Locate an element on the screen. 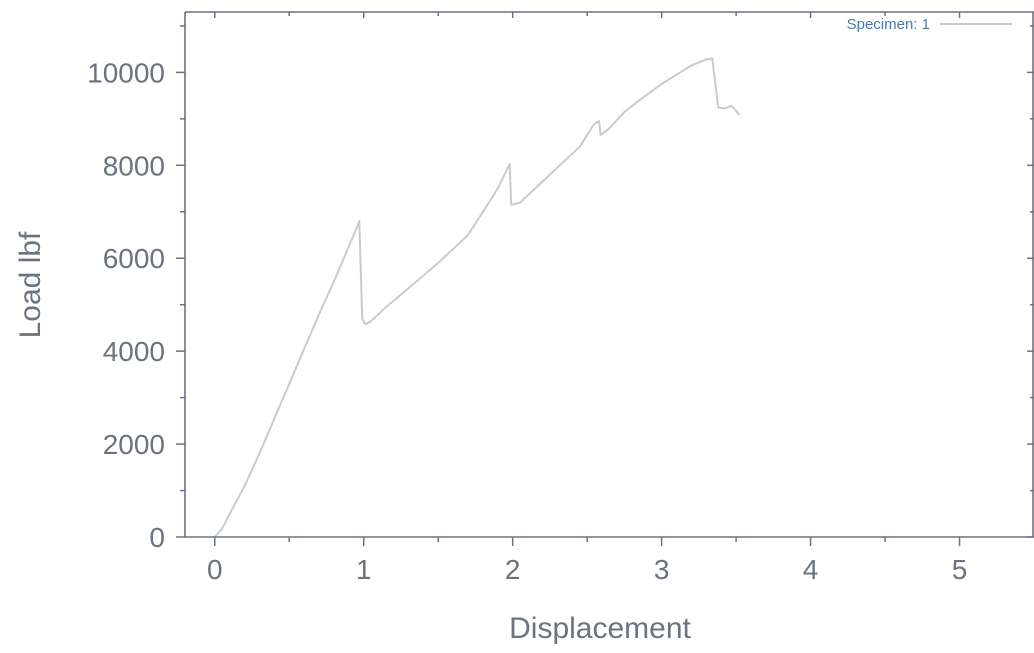  y-tick-label: 8000 is located at coordinates (134, 165).